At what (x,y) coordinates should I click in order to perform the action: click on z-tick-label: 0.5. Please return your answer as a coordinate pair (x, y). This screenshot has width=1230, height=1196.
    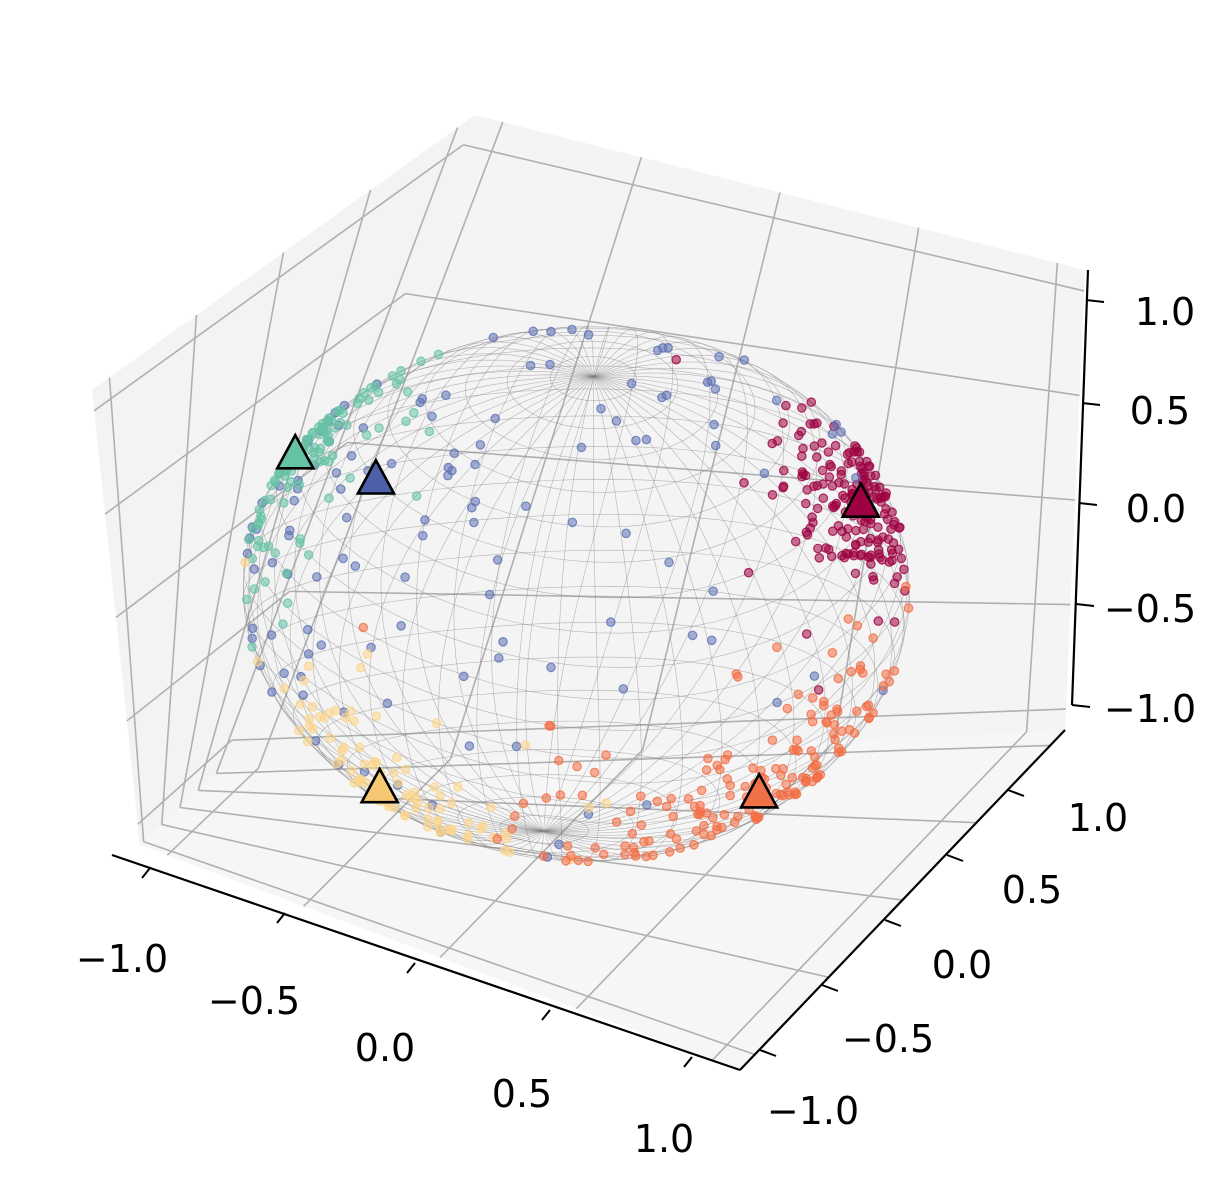
    Looking at the image, I should click on (1160, 411).